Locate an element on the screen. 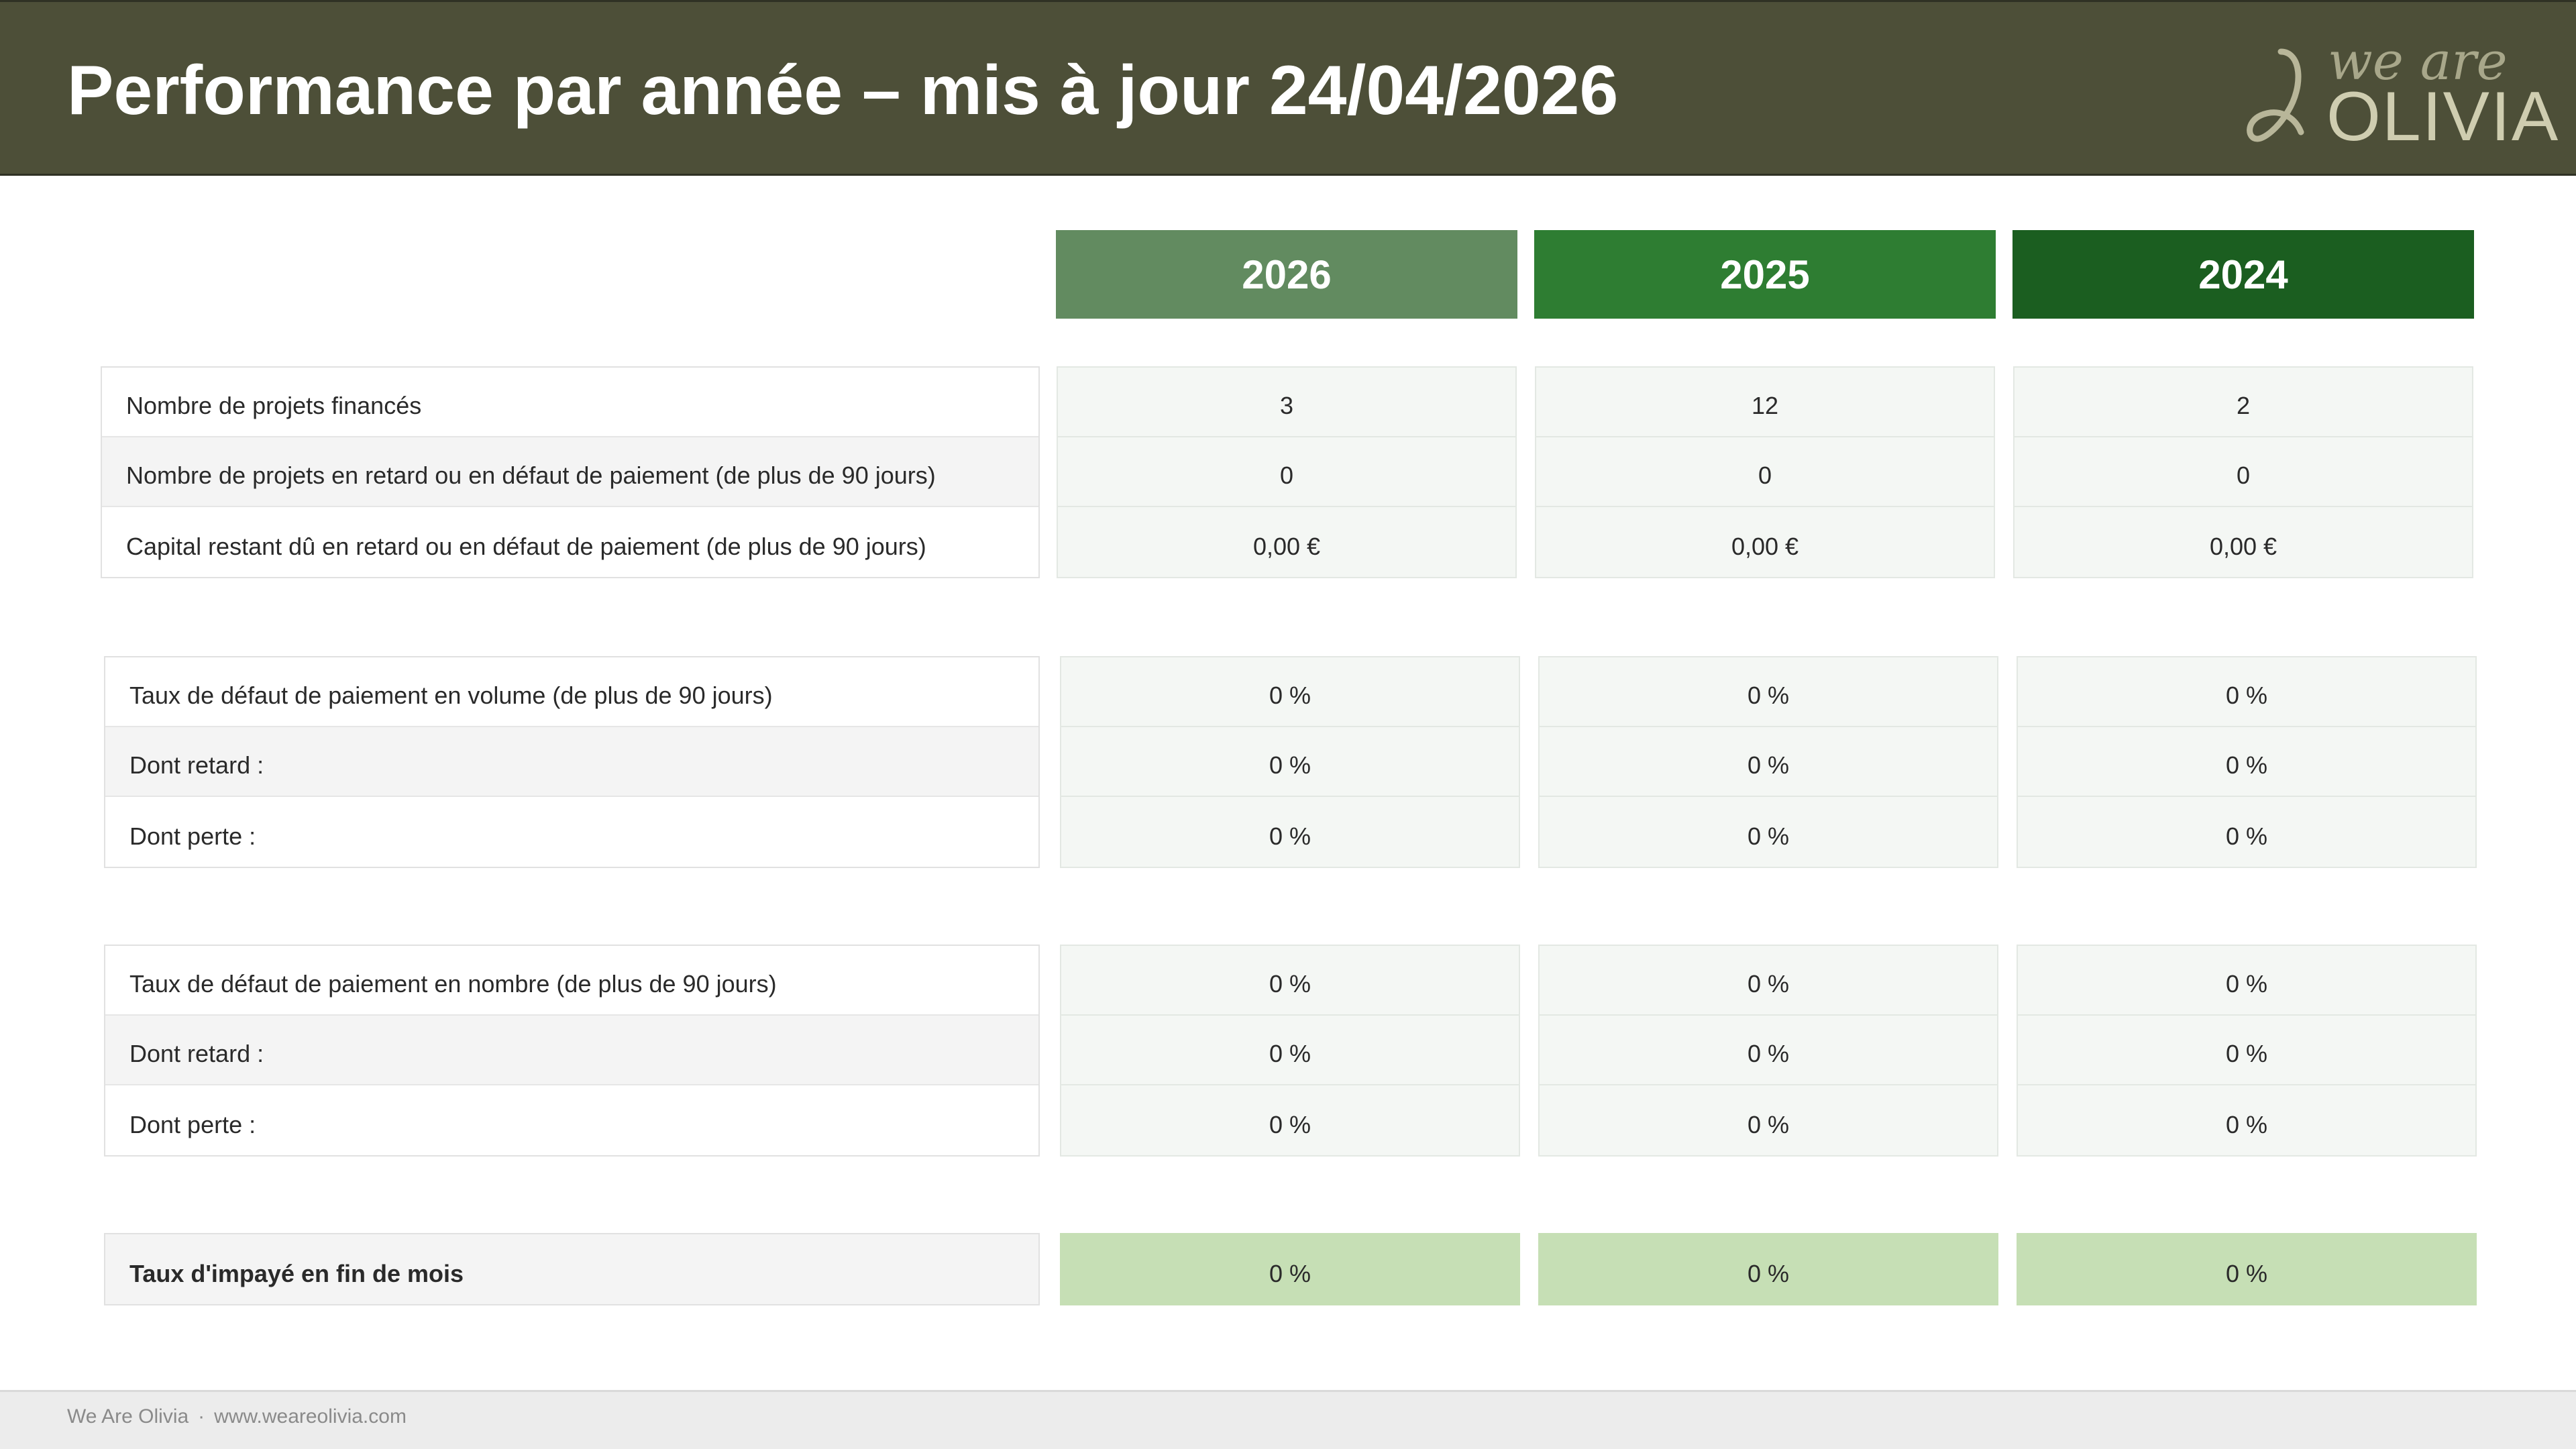  value-cell: 12 is located at coordinates (1765, 402).